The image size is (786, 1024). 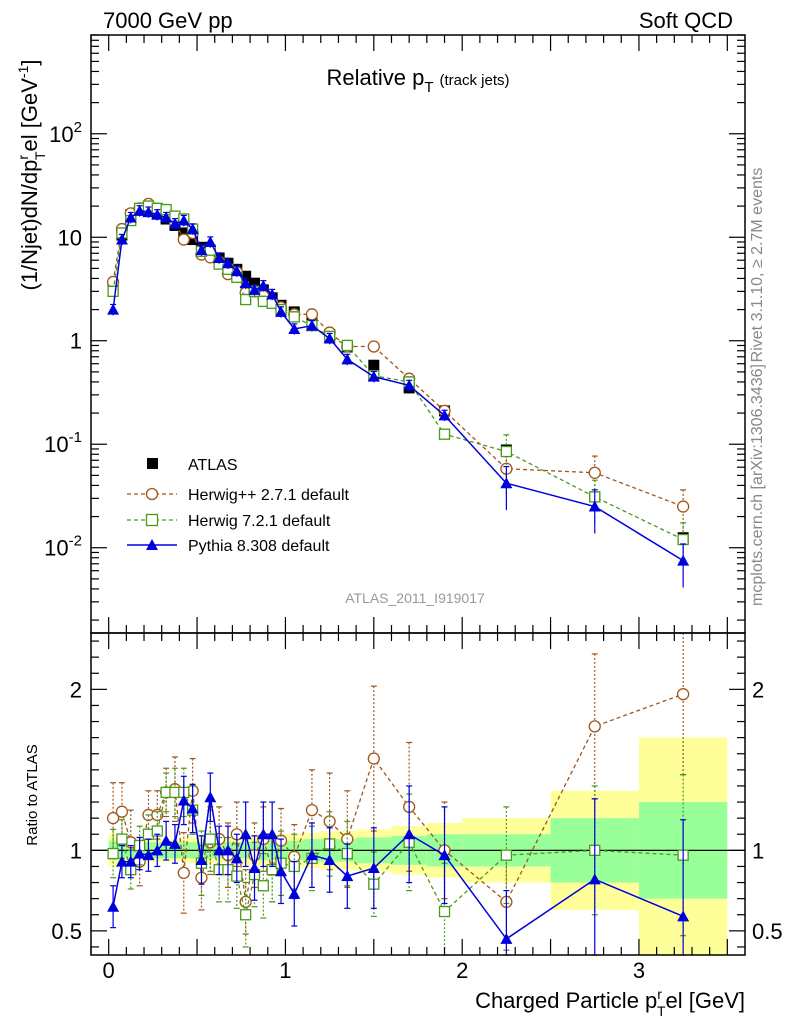 I want to click on ratio-series-pythia, so click(x=398, y=864).